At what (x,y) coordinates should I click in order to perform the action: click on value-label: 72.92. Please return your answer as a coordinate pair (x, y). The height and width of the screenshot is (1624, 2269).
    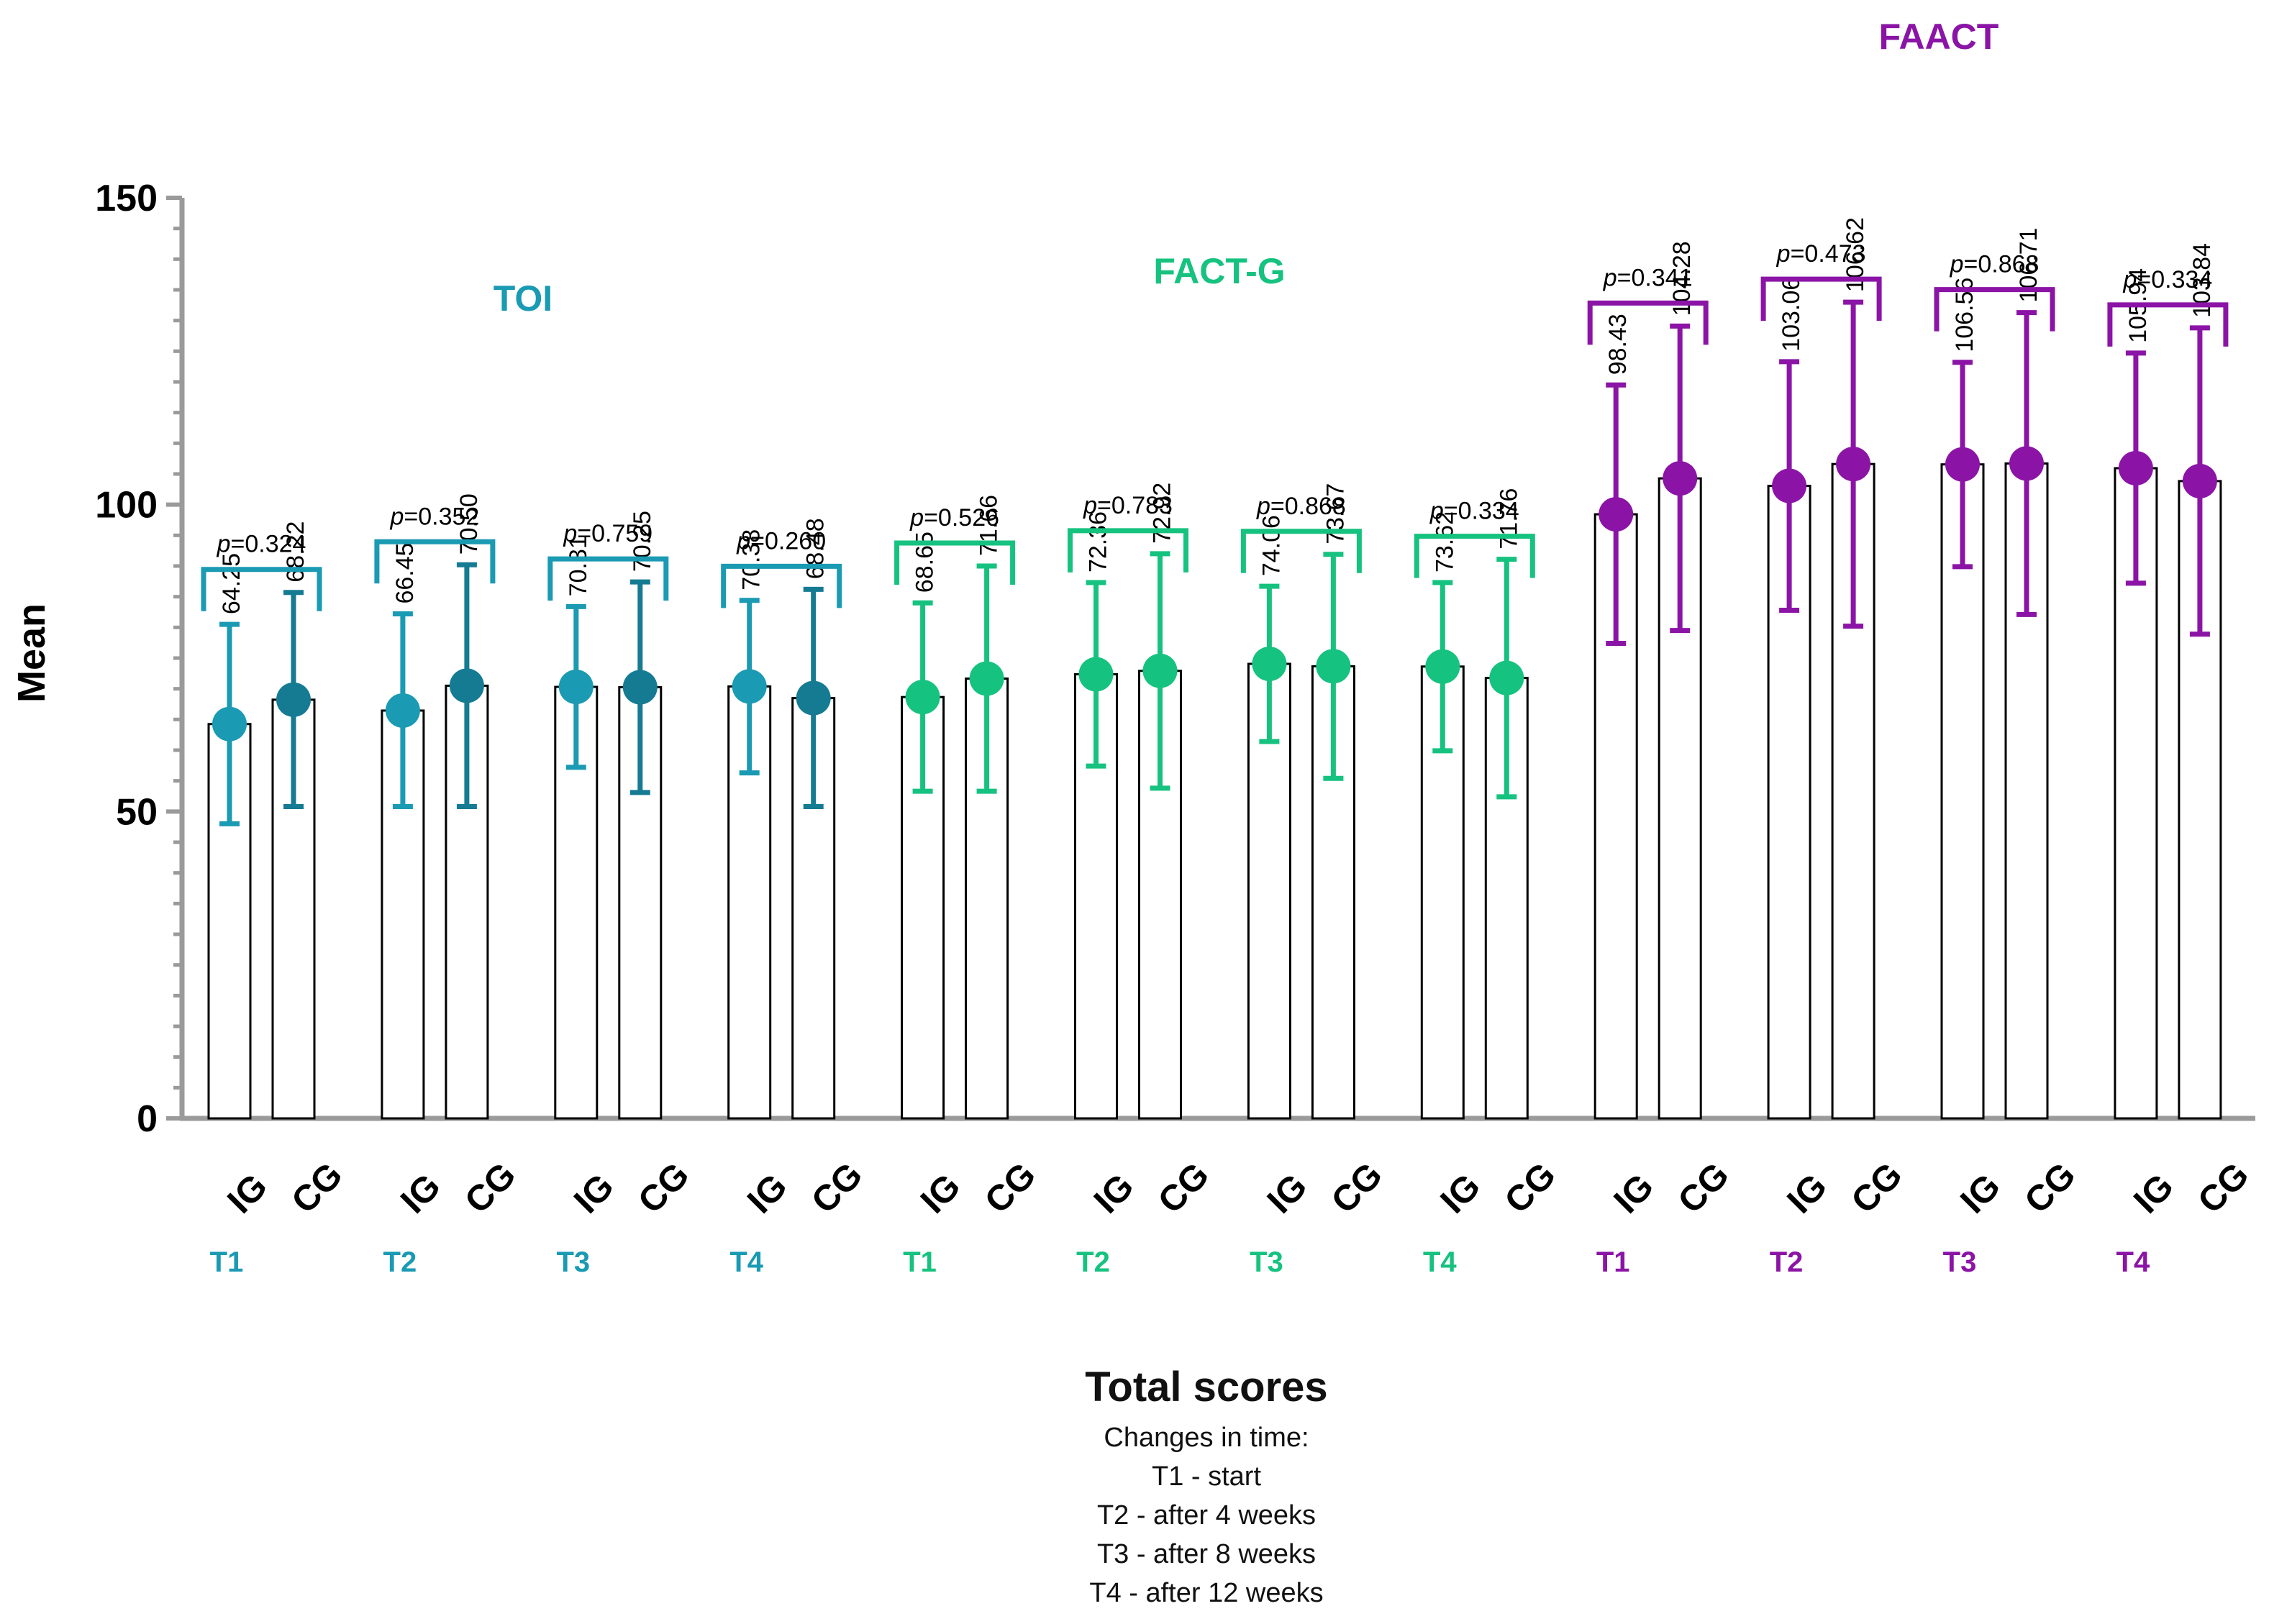
    Looking at the image, I should click on (1163, 514).